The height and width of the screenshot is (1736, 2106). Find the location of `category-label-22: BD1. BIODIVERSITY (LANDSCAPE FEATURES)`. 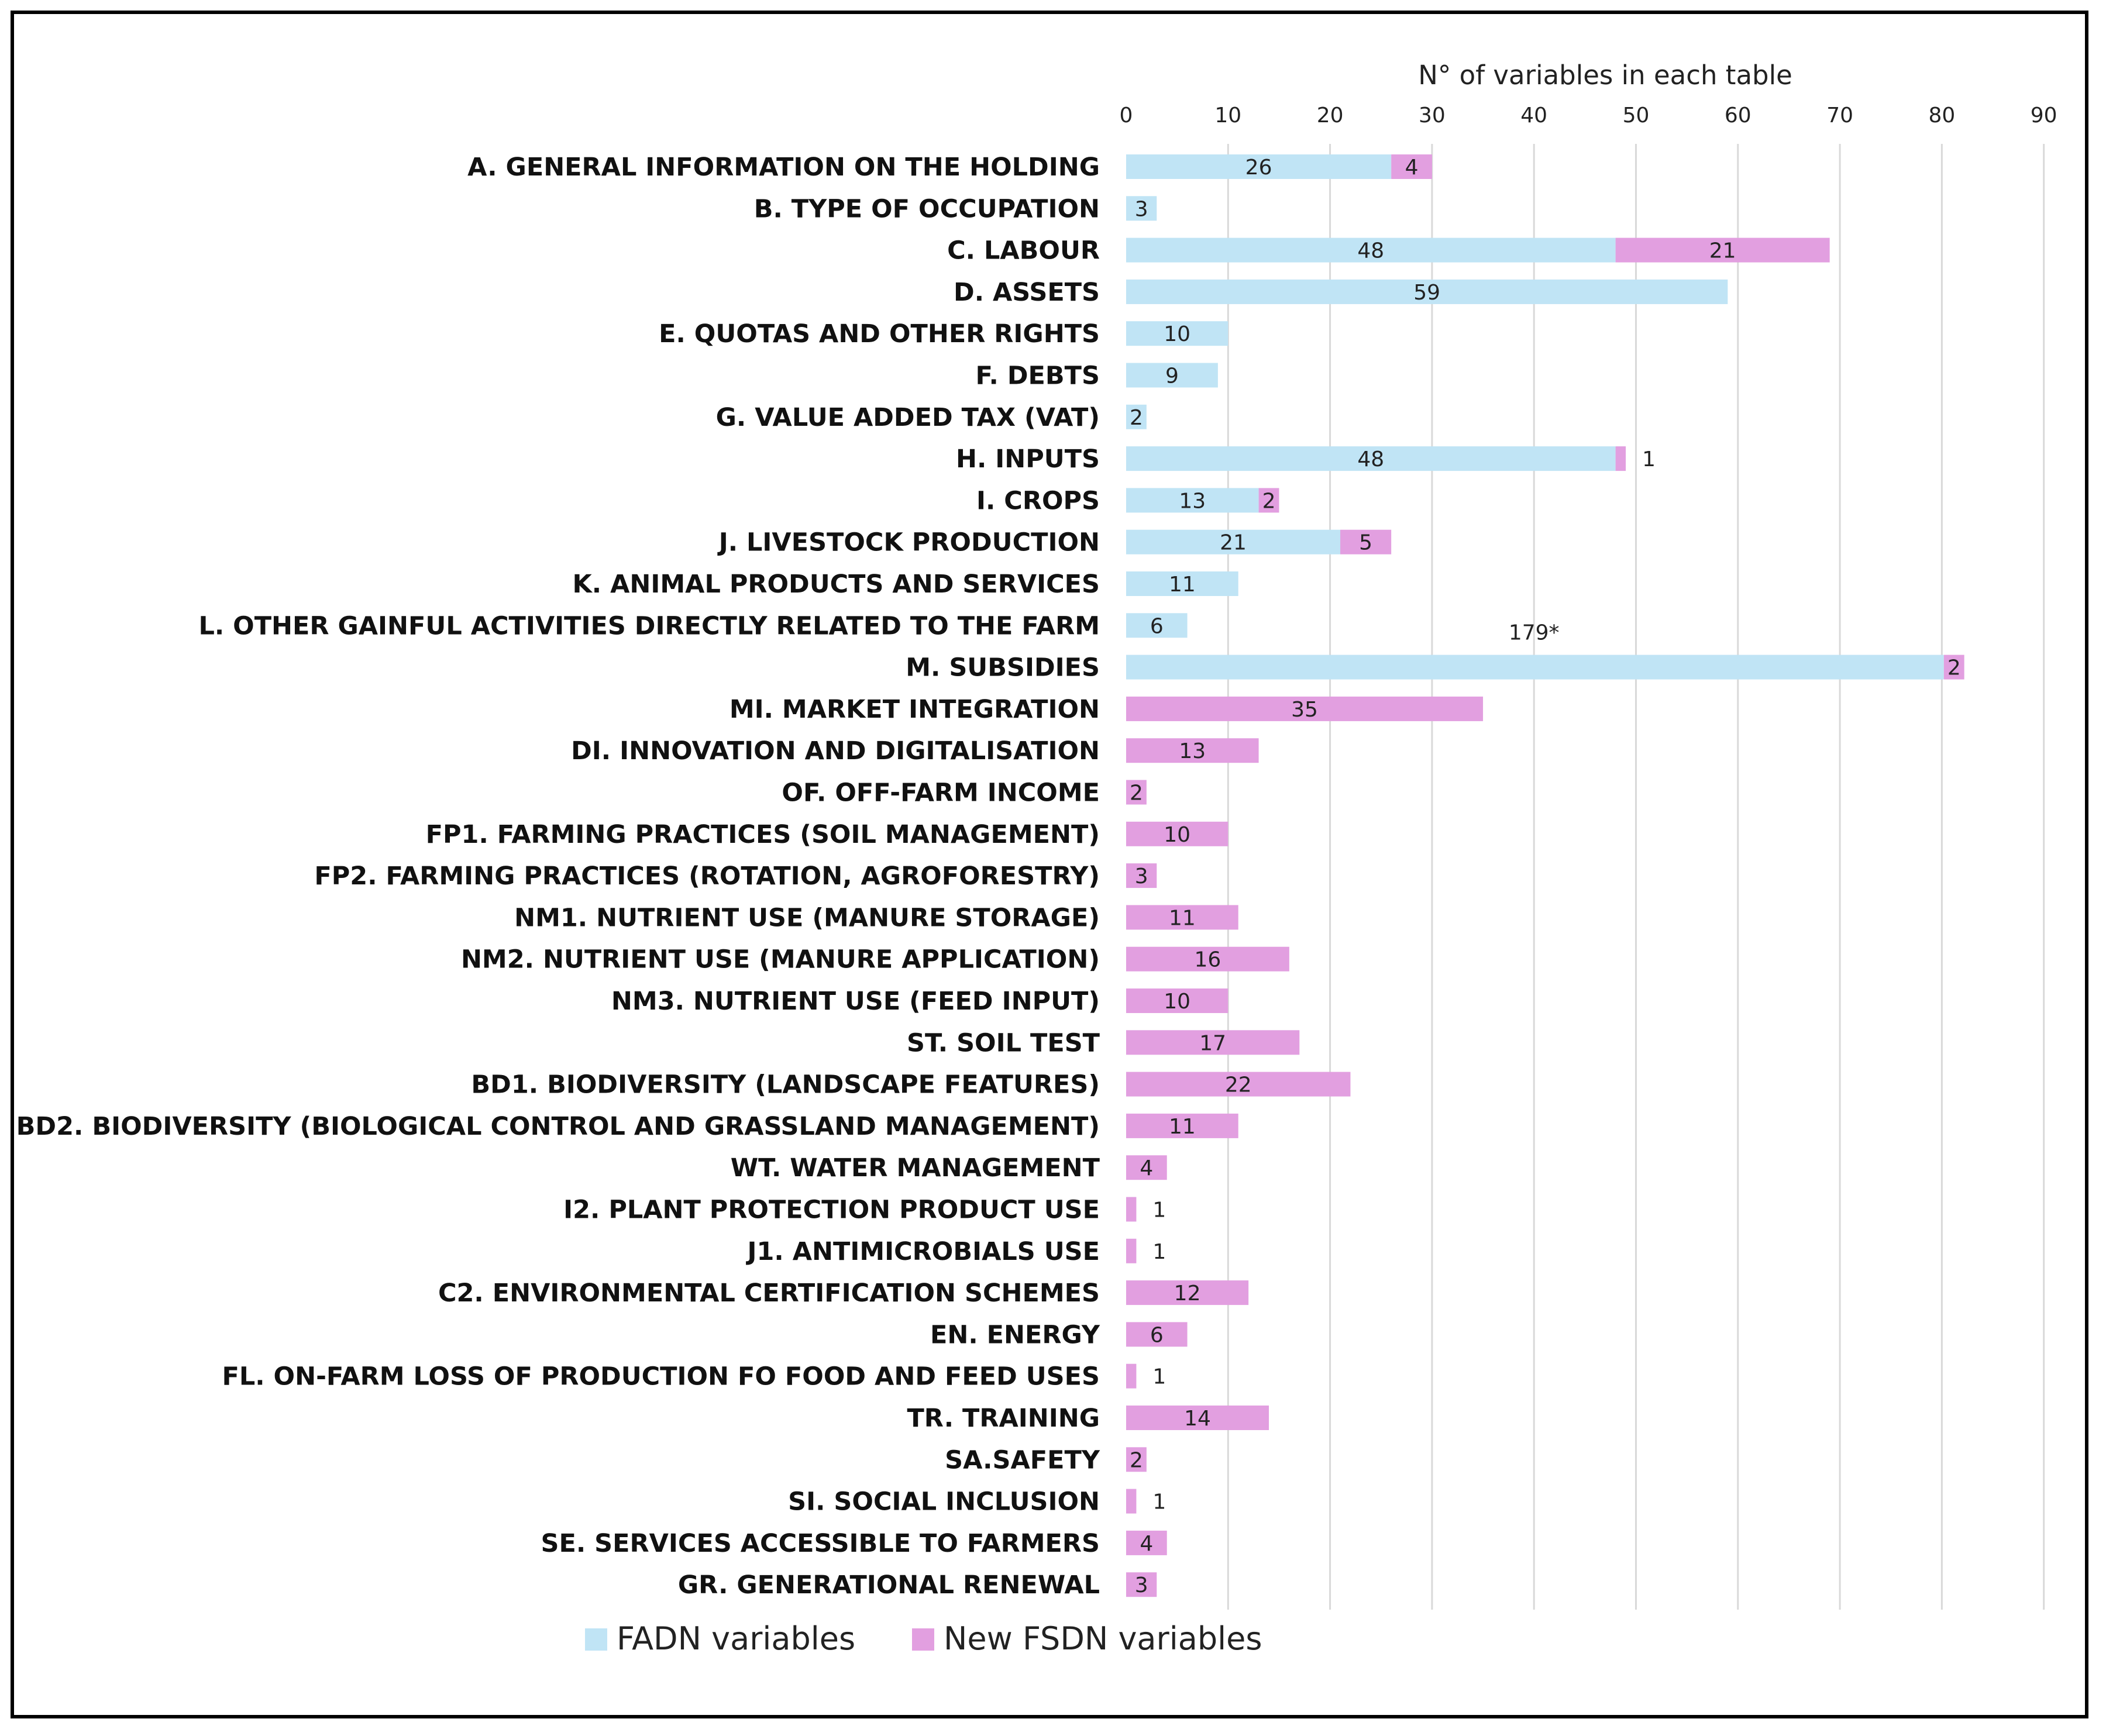

category-label-22: BD1. BIODIVERSITY (LANDSCAPE FEATURES) is located at coordinates (785, 1085).